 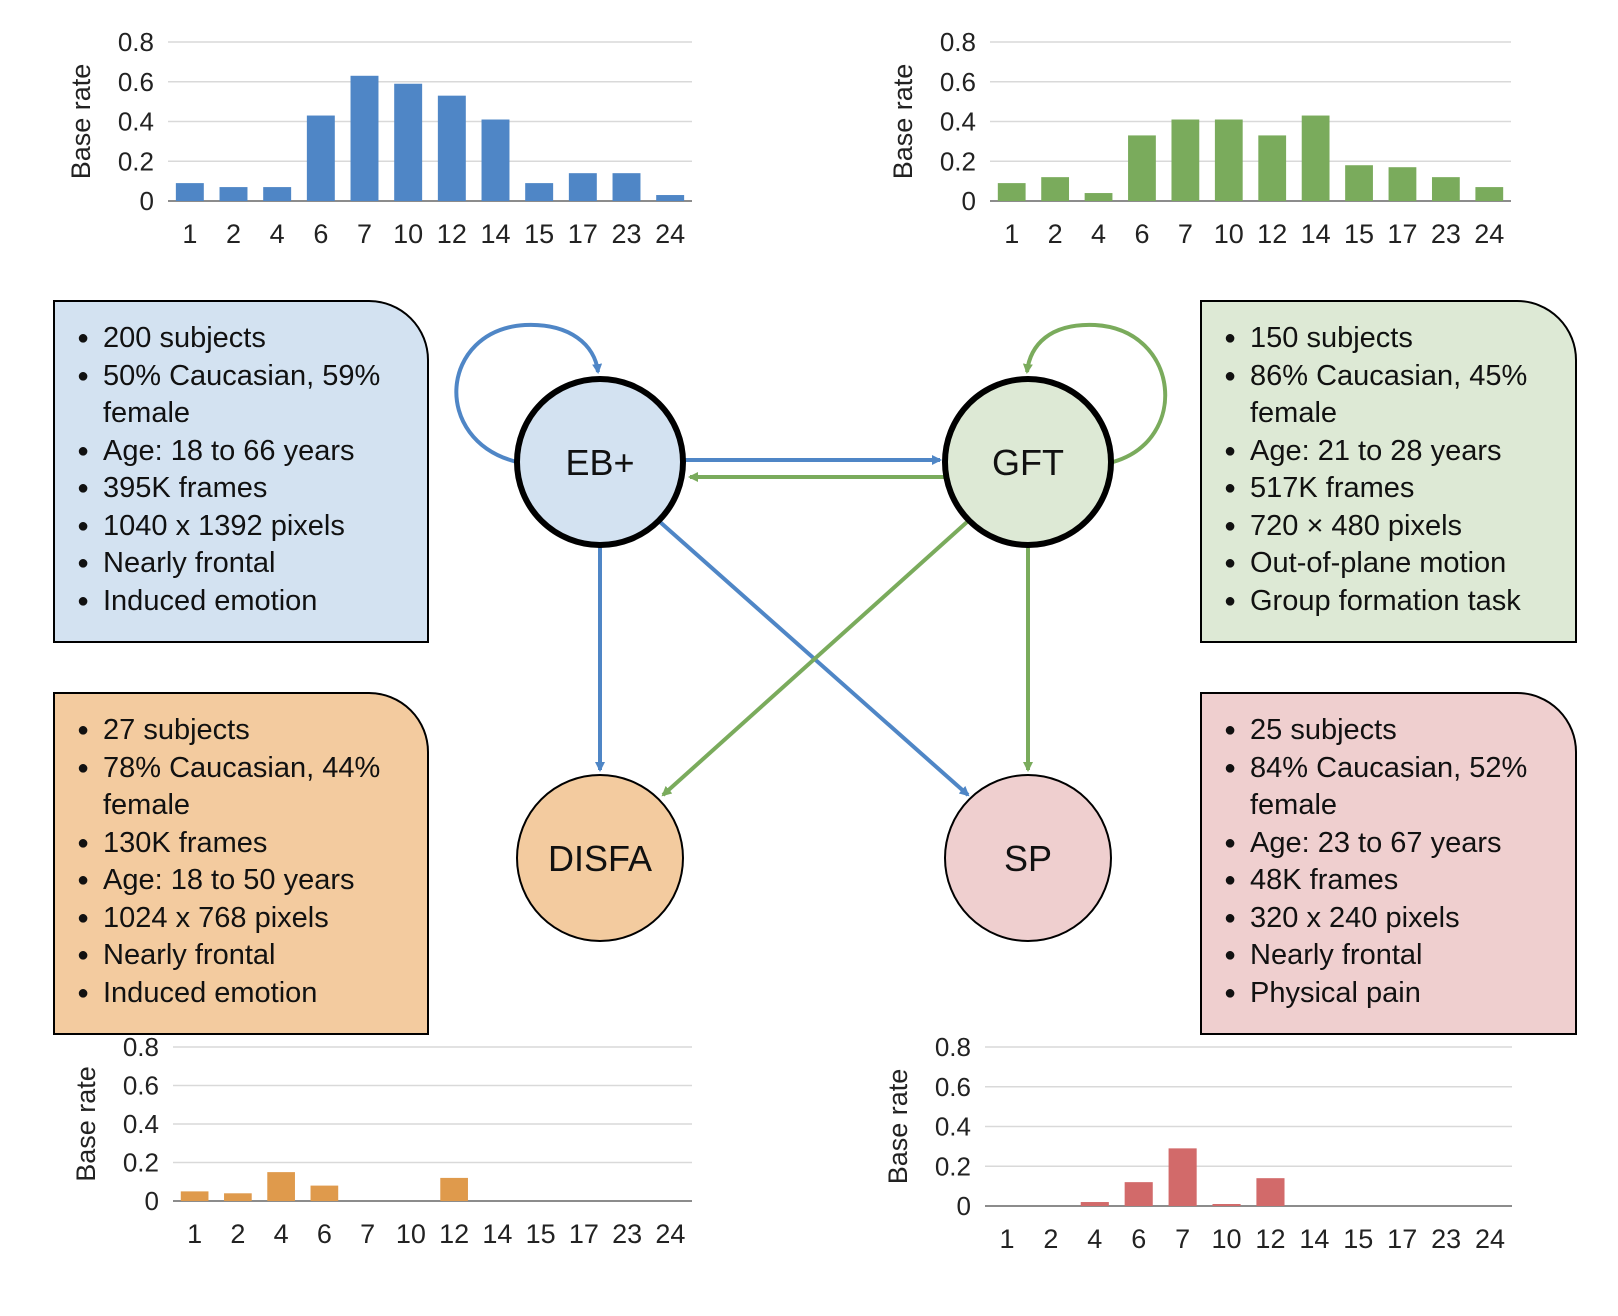 I want to click on disfa-info-item: 130K frames, so click(x=244, y=844).